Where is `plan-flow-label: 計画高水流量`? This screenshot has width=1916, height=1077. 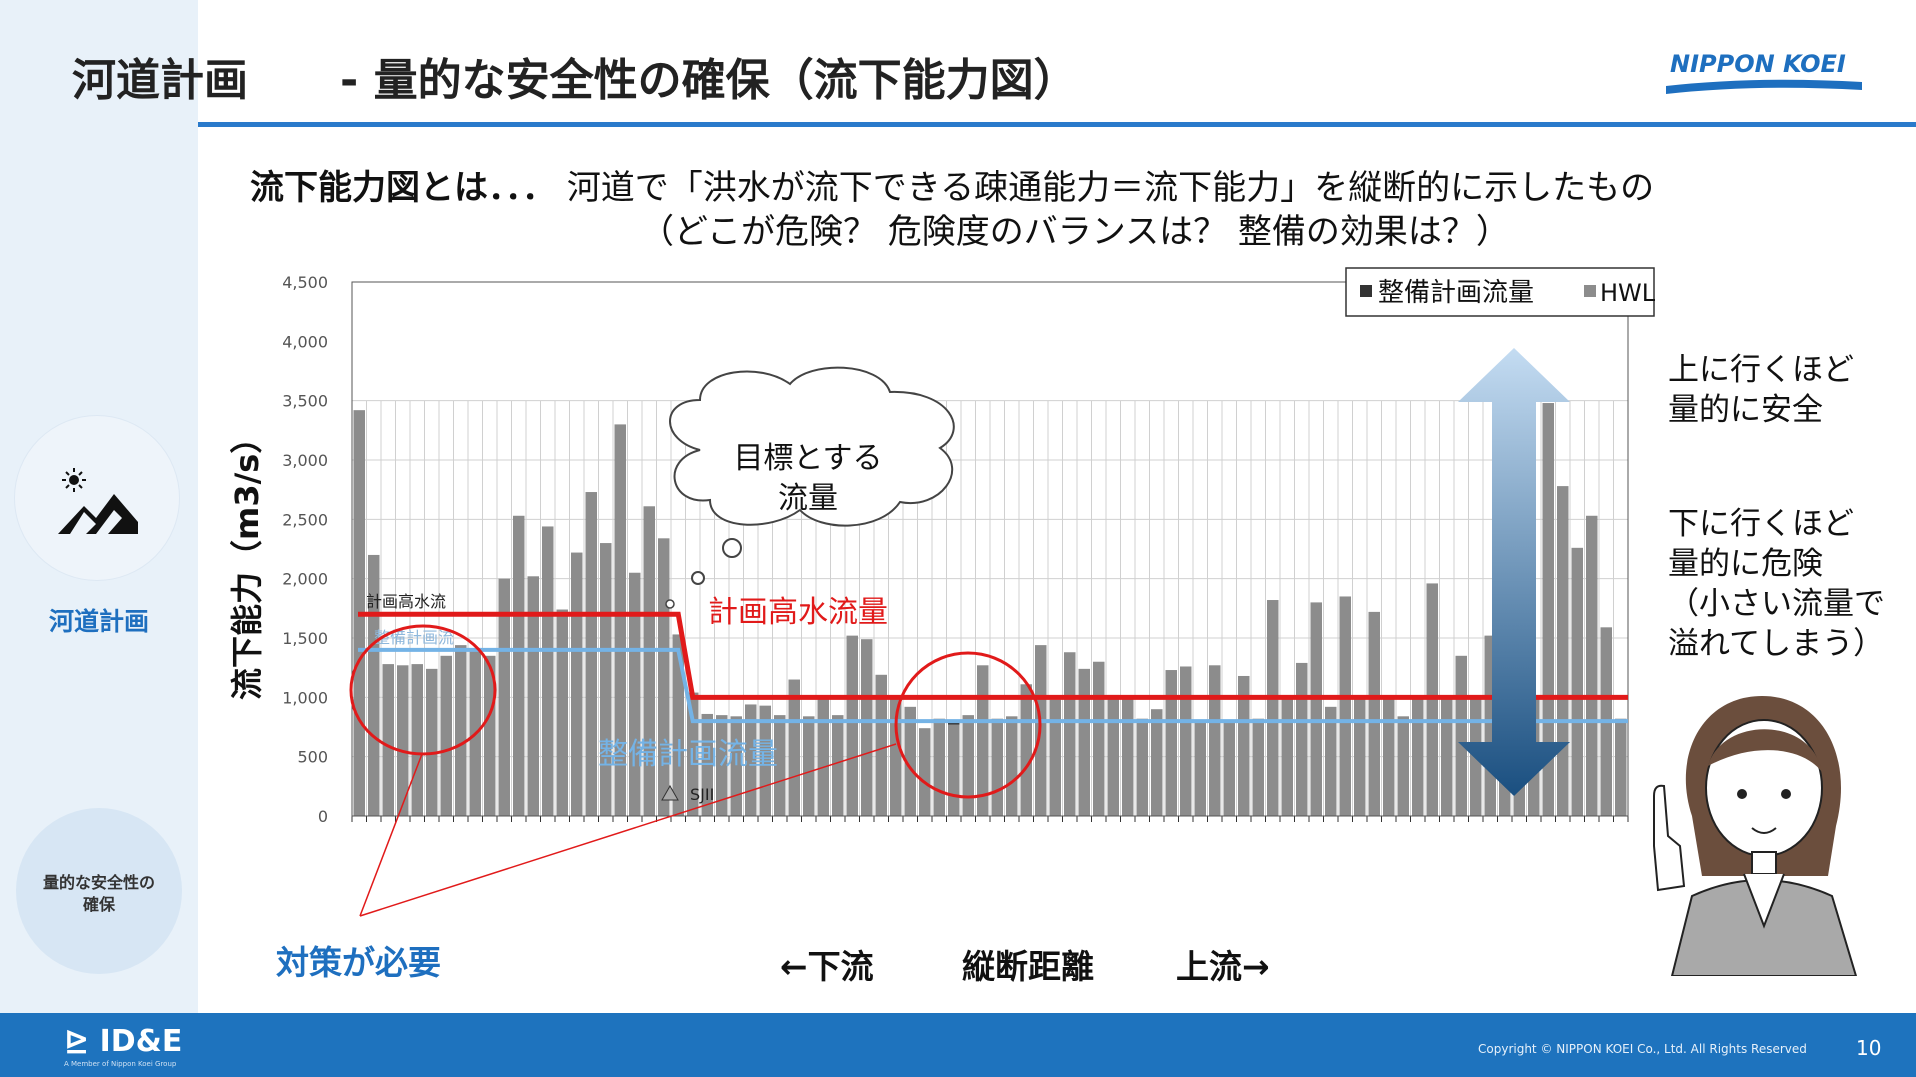 plan-flow-label: 計画高水流量 is located at coordinates (798, 612).